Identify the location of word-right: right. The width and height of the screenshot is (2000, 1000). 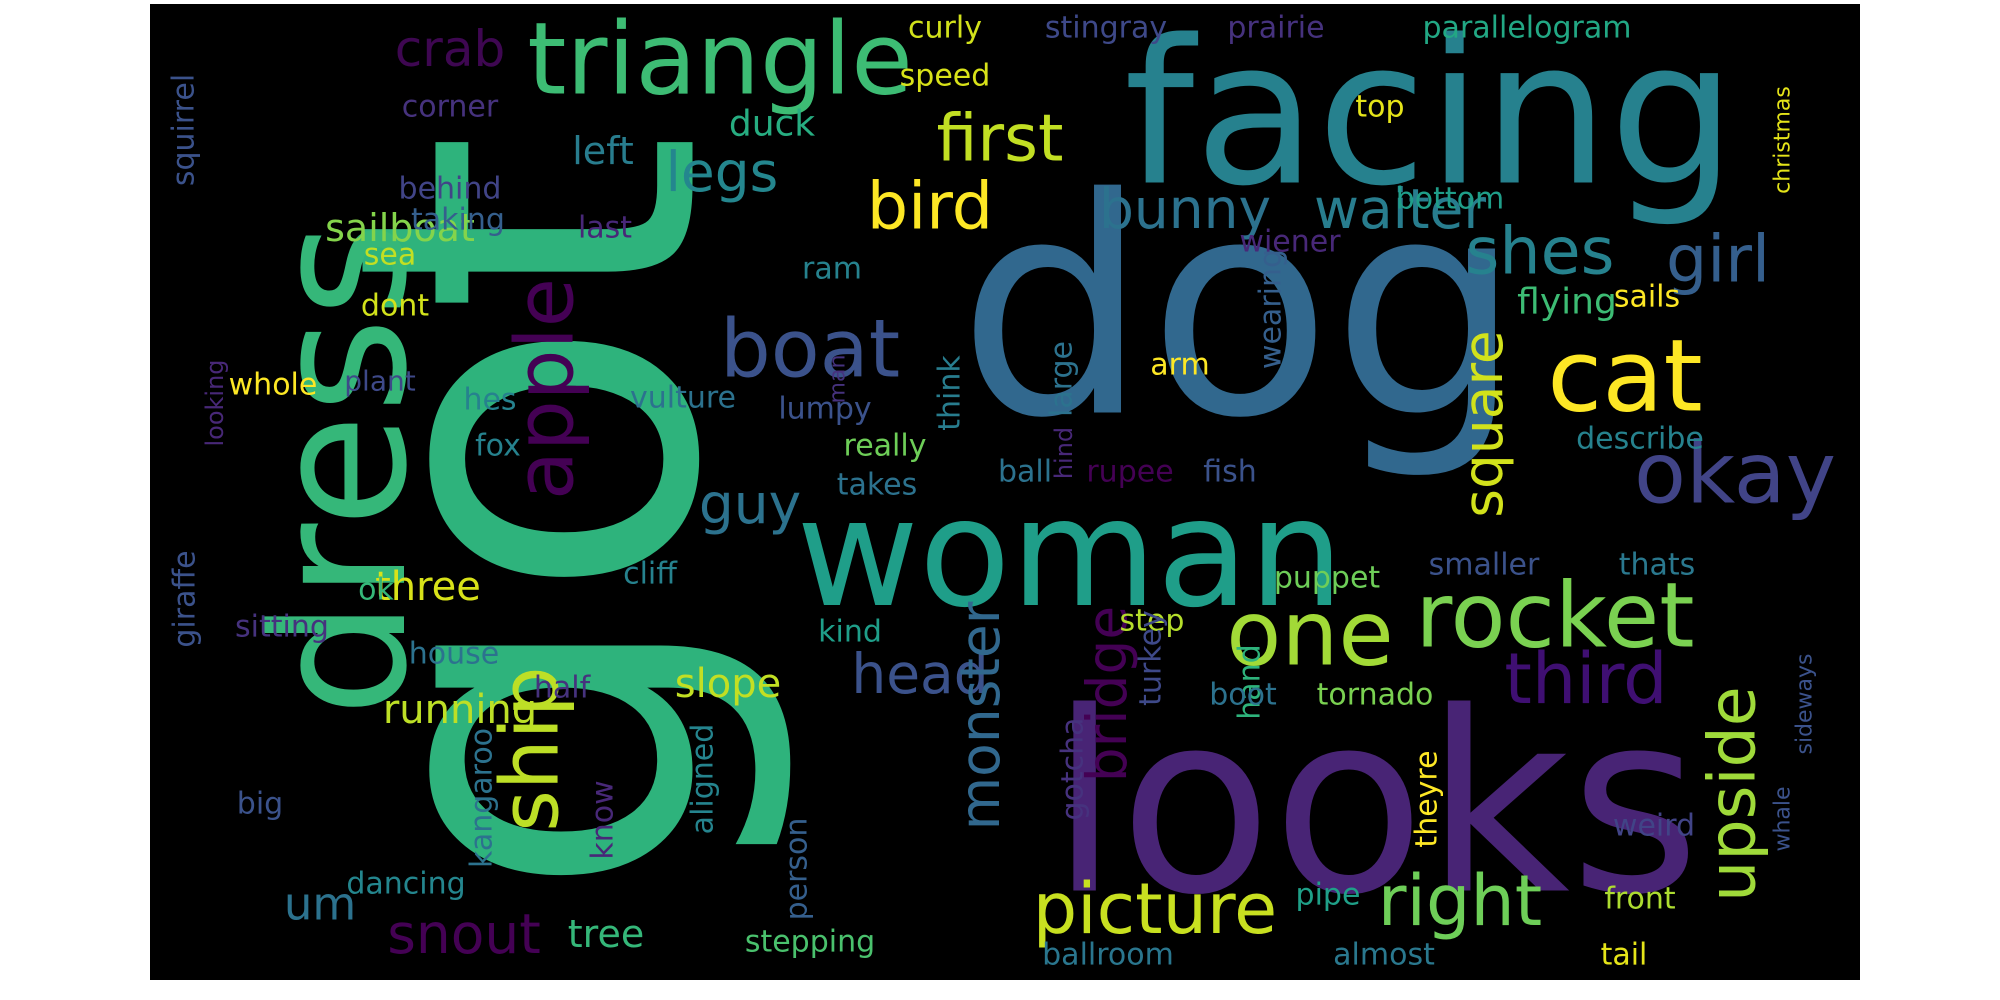
(1460, 901).